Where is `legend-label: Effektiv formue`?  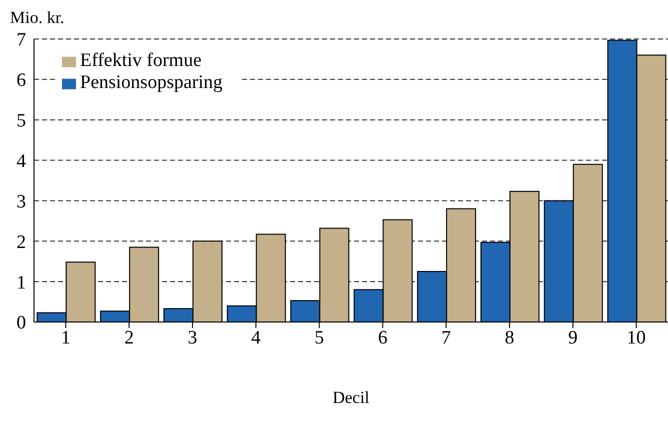
legend-label: Effektiv formue is located at coordinates (141, 60).